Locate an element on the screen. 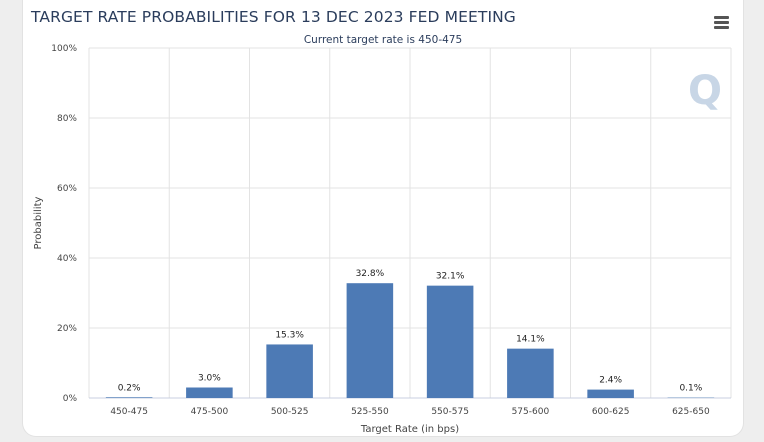  y-tick-label: 40% is located at coordinates (67, 259).